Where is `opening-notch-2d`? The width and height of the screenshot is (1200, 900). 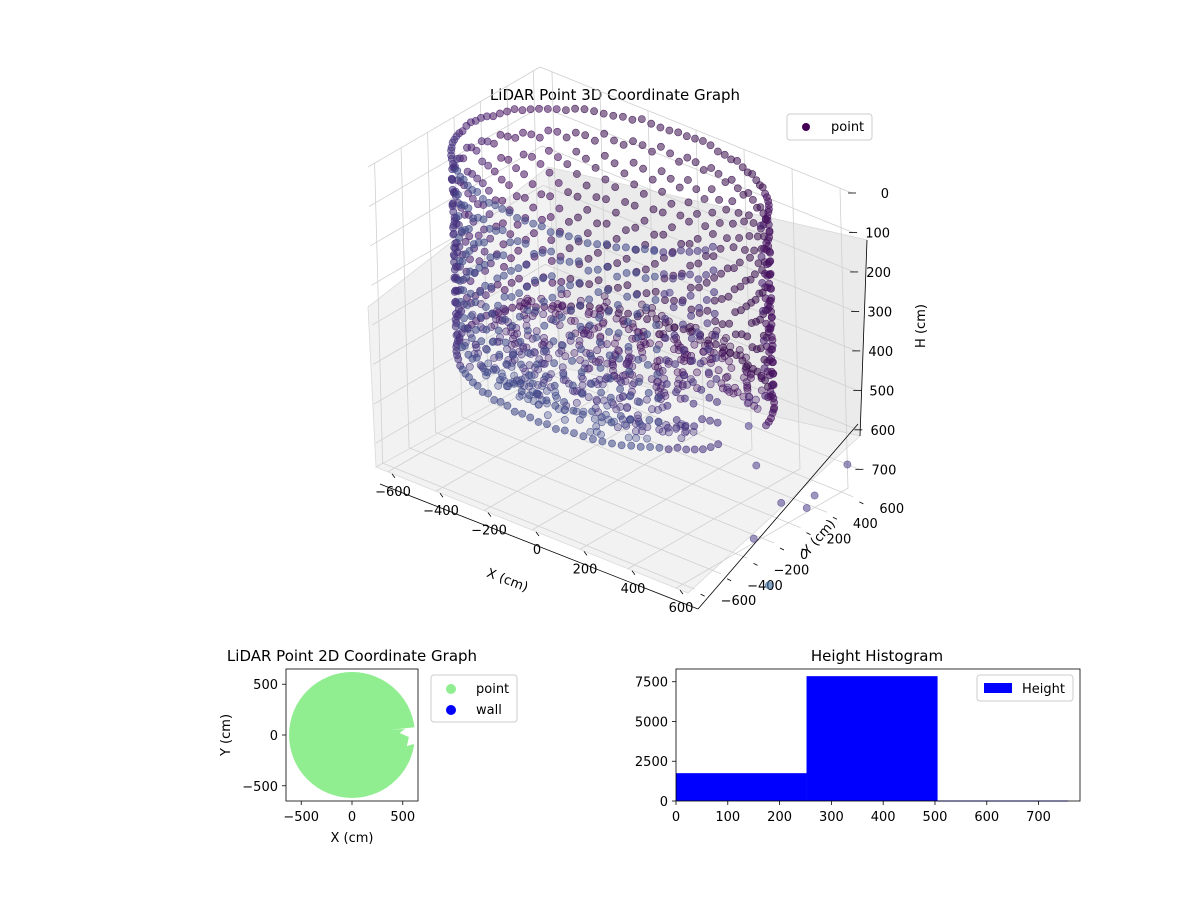 opening-notch-2d is located at coordinates (404, 737).